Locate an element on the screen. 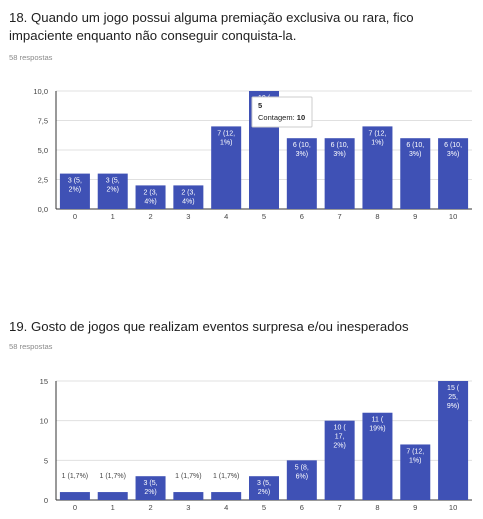 The width and height of the screenshot is (483, 519). tooltip-value: Contagem: 10 is located at coordinates (281, 117).